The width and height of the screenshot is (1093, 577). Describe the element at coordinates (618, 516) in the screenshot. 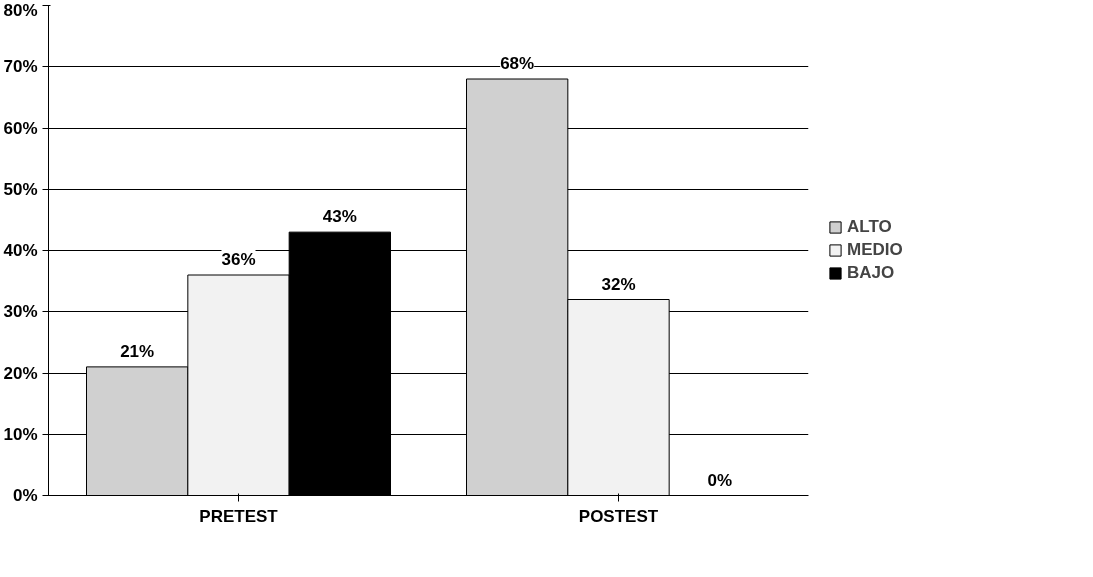

I see `x-tick-label: POSTEST` at that location.